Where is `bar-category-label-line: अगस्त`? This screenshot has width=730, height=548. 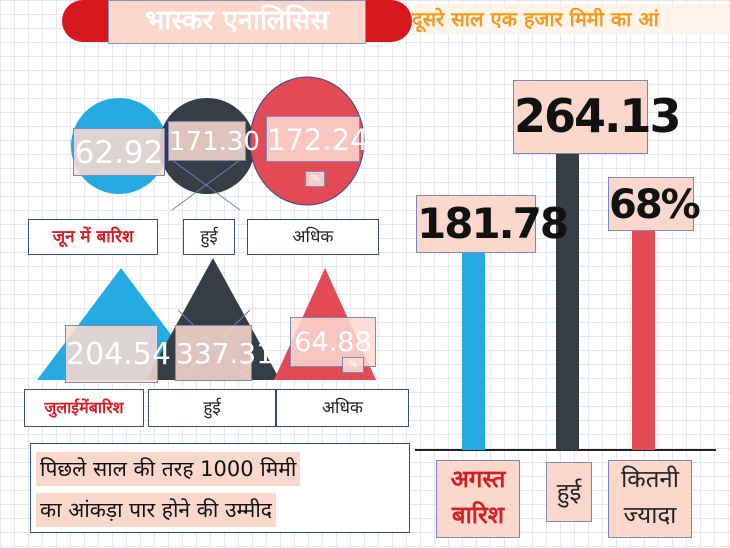 bar-category-label-line: अगस्त is located at coordinates (478, 479).